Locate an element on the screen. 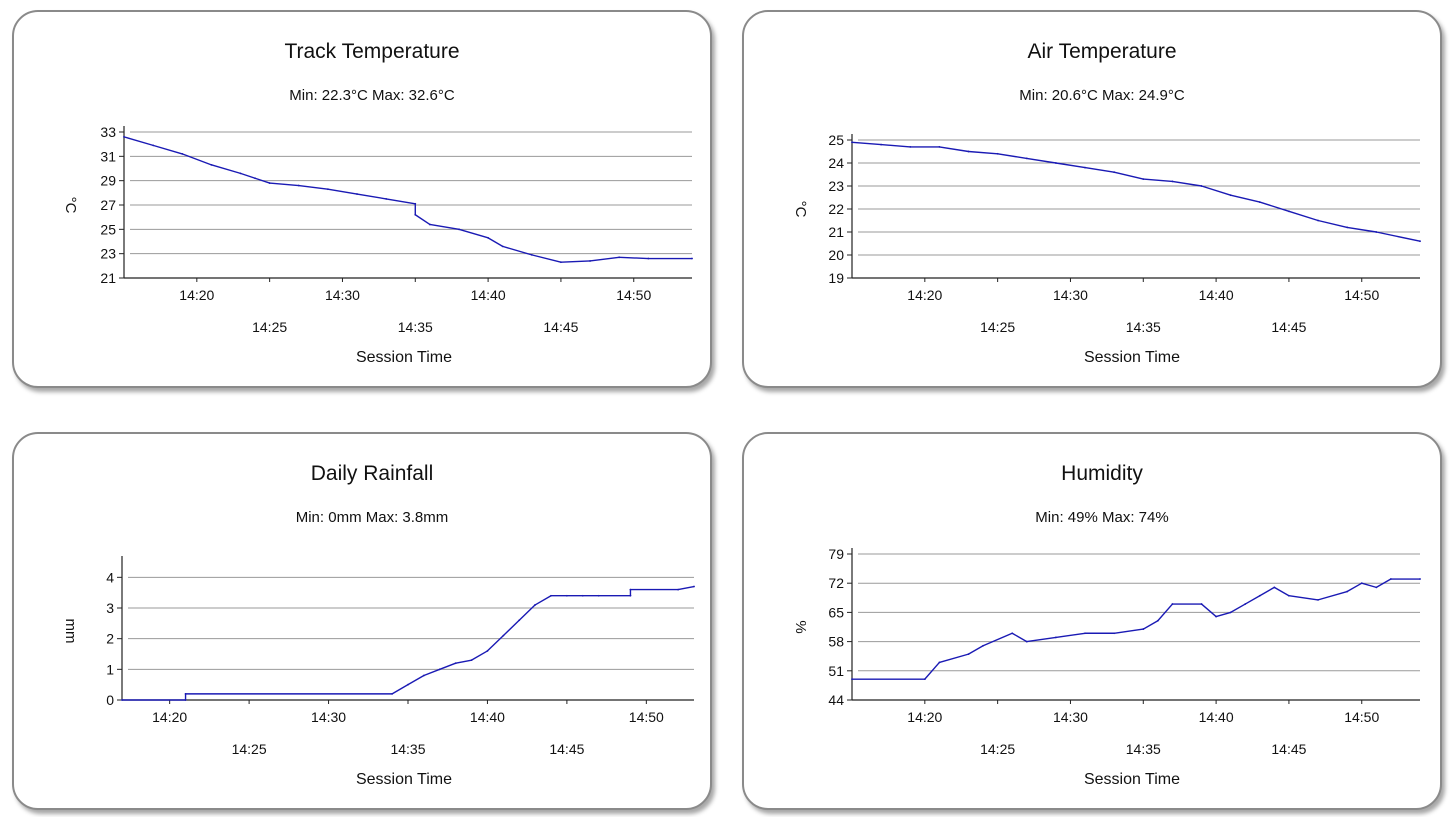 This screenshot has width=1455, height=817. daily-rainfall-y-axis-label: mm is located at coordinates (70, 631).